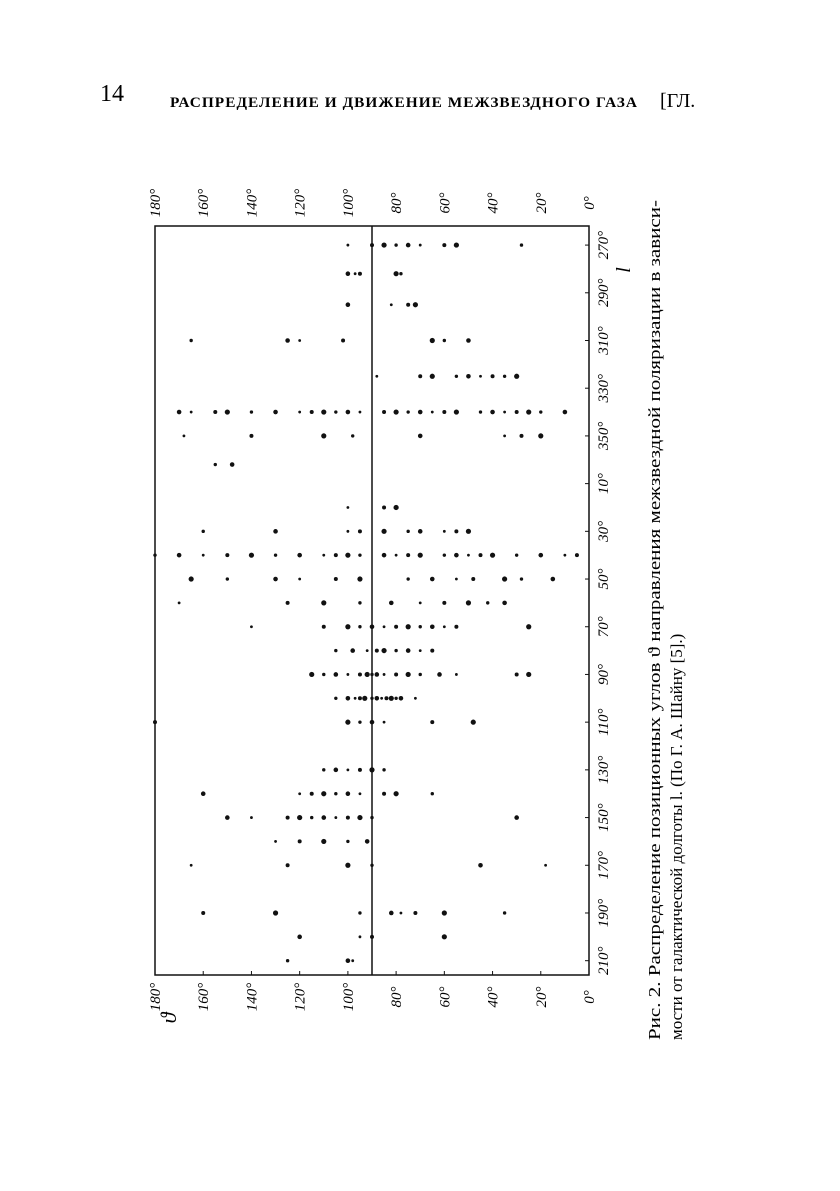 The image size is (840, 1191). What do you see at coordinates (168, 1017) in the screenshot?
I see `y-axis-title: ϑ` at bounding box center [168, 1017].